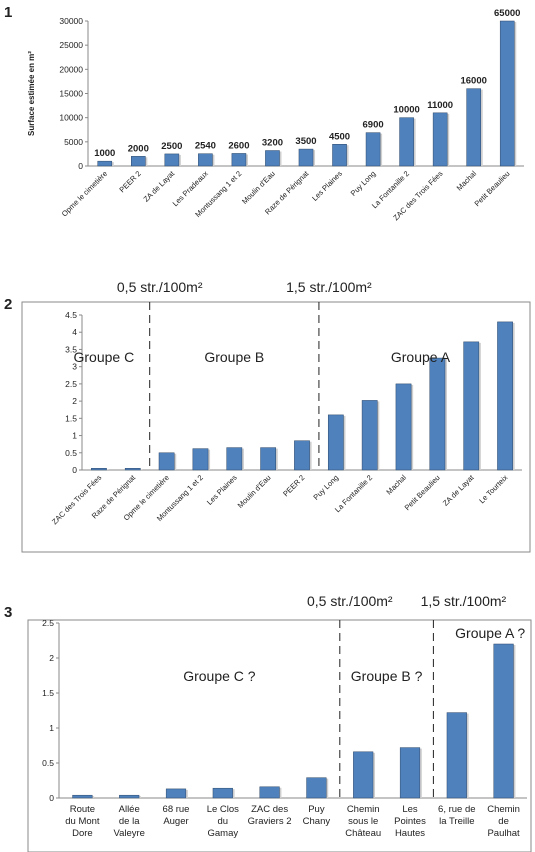 The height and width of the screenshot is (852, 535). I want to click on chart-2-threshold-label: 1,5 str./100m², so click(329, 287).